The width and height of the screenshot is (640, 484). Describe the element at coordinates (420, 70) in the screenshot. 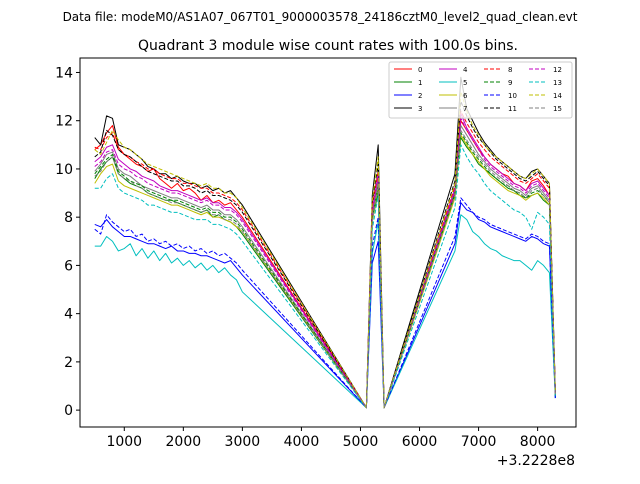

I see `legend-label-0: 0` at that location.